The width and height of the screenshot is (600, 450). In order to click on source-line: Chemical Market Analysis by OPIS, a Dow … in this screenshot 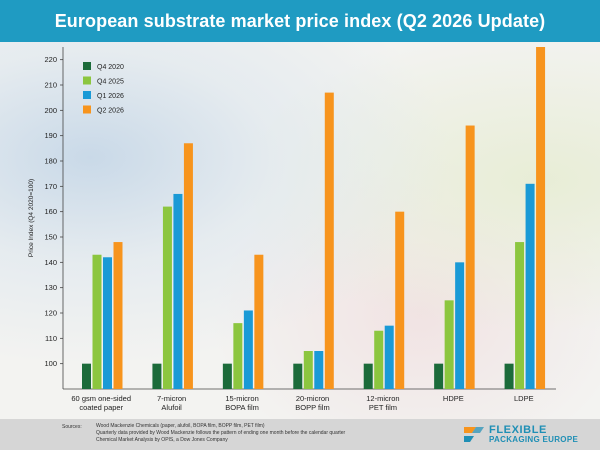, I will do `click(162, 439)`.